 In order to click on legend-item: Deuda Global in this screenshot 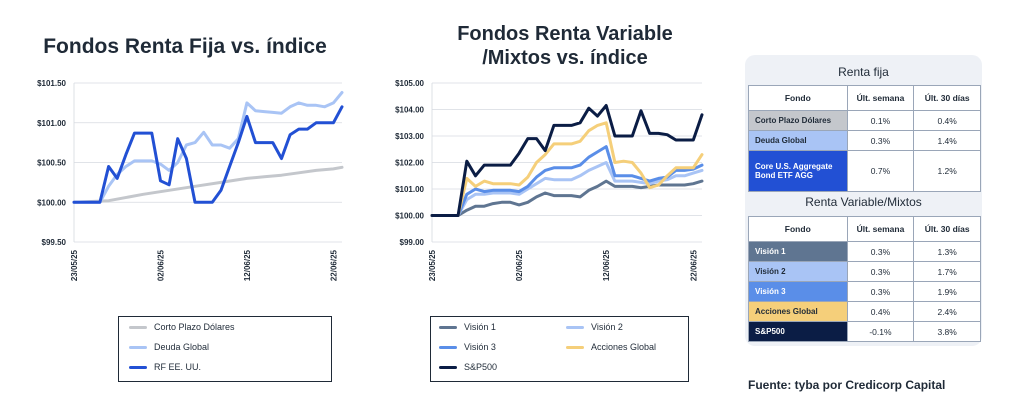, I will do `click(169, 347)`.